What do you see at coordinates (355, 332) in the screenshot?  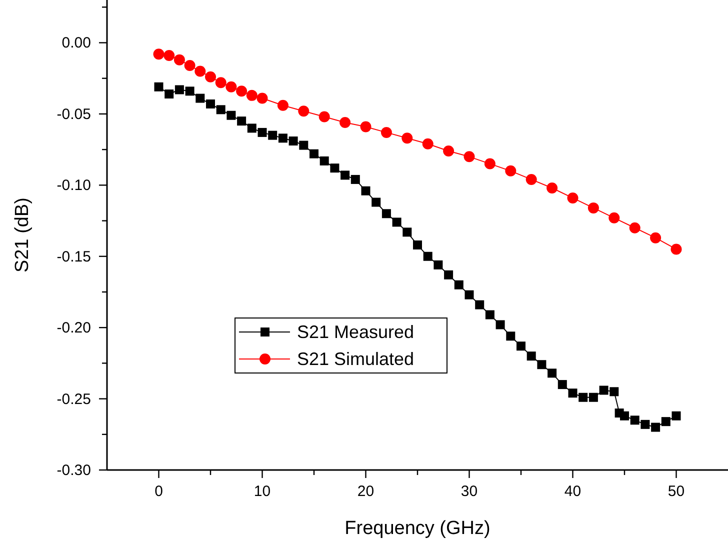 I see `legend-label: S21 Measured` at bounding box center [355, 332].